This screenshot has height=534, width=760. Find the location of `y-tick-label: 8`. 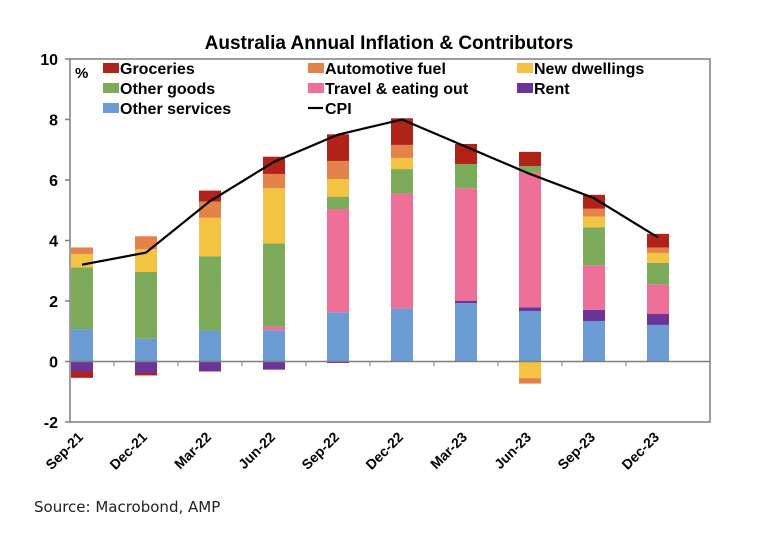

y-tick-label: 8 is located at coordinates (53, 121).